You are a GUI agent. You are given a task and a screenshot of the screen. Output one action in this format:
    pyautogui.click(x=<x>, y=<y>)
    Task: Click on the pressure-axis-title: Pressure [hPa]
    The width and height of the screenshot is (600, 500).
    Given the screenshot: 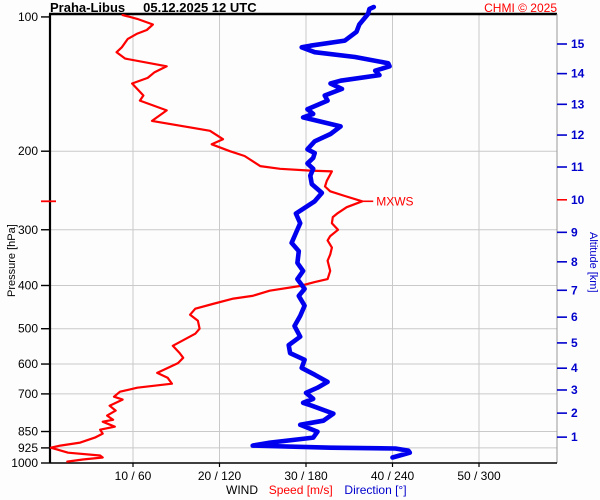 What is the action you would take?
    pyautogui.click(x=12, y=260)
    